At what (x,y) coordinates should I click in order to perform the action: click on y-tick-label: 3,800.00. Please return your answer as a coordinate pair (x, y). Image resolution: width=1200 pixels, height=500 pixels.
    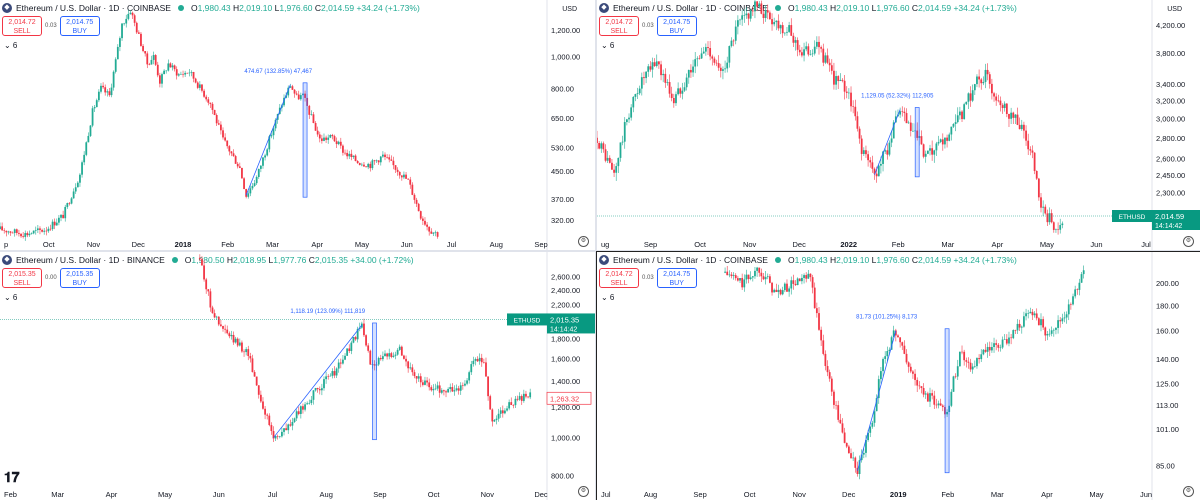
    Looking at the image, I should click on (1170, 53).